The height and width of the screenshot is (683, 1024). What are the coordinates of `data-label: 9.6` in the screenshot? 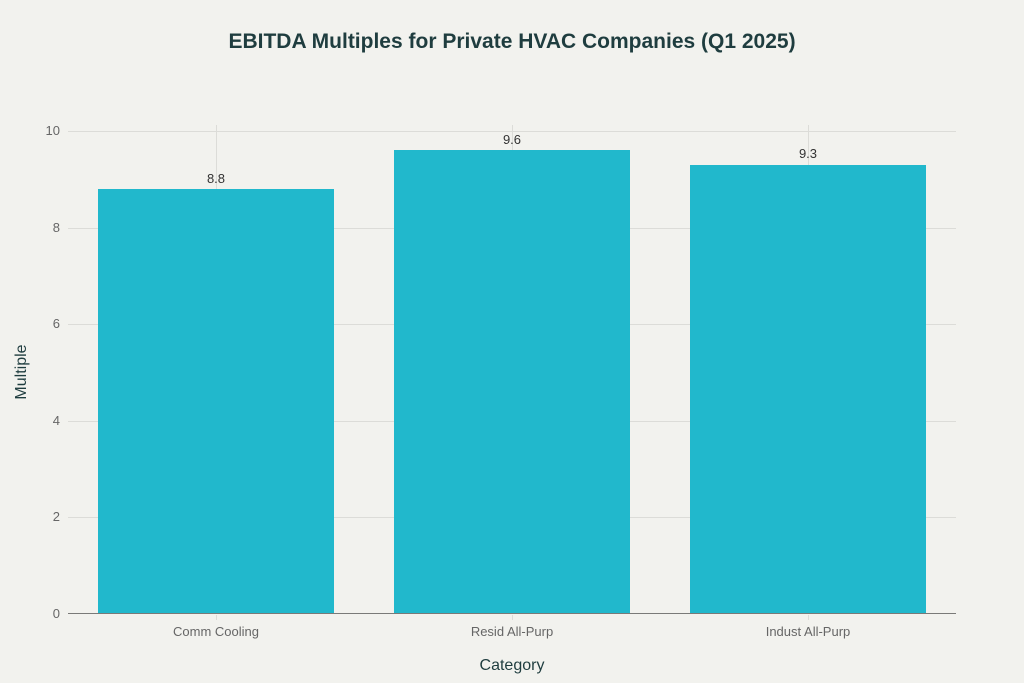 It's located at (512, 139).